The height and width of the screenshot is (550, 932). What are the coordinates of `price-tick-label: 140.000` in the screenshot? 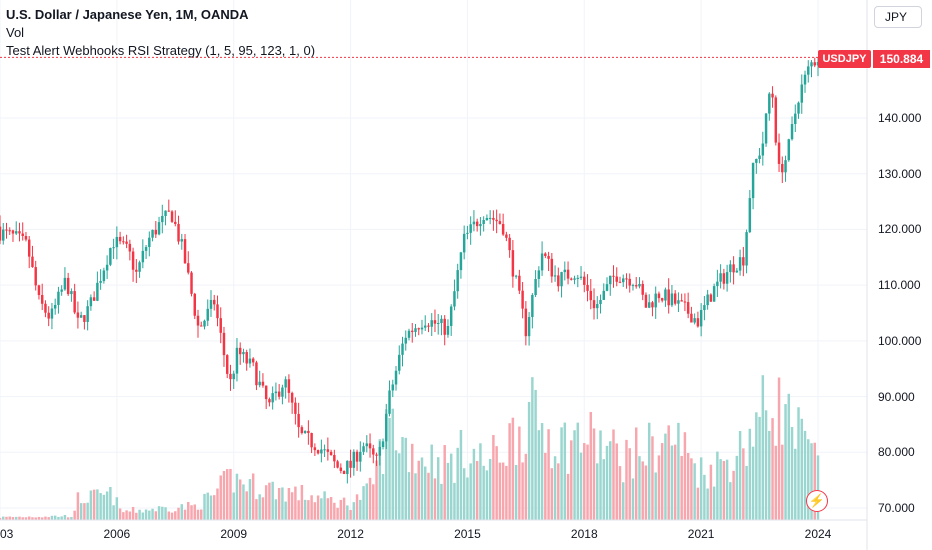 It's located at (900, 118).